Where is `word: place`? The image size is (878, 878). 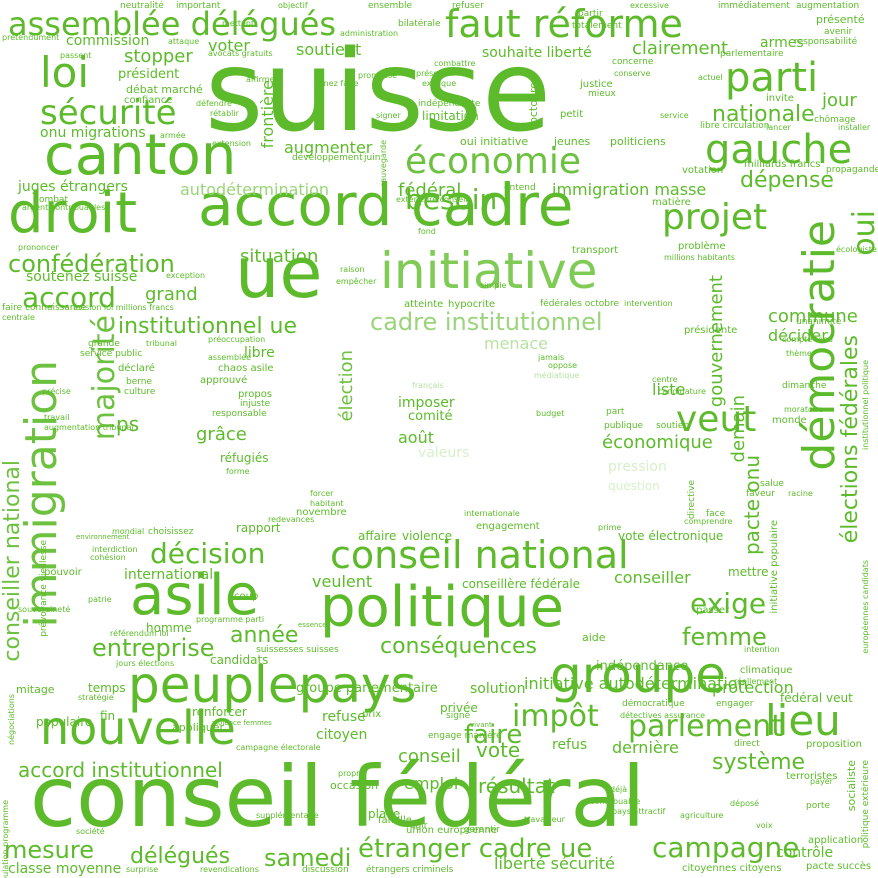 word: place is located at coordinates (384, 814).